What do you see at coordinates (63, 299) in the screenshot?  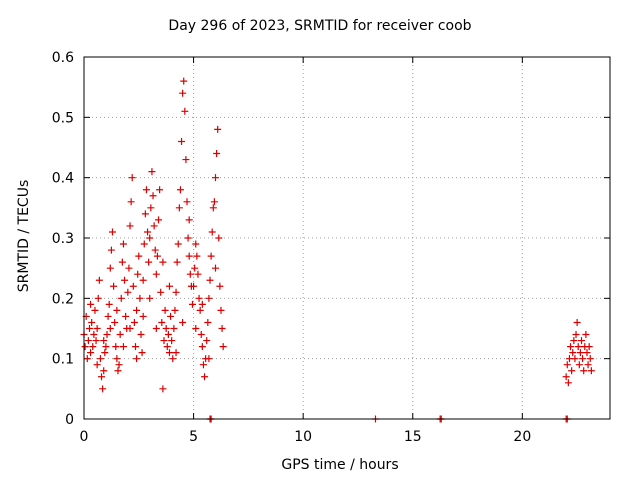 I see `y-tick-label: 0.2` at bounding box center [63, 299].